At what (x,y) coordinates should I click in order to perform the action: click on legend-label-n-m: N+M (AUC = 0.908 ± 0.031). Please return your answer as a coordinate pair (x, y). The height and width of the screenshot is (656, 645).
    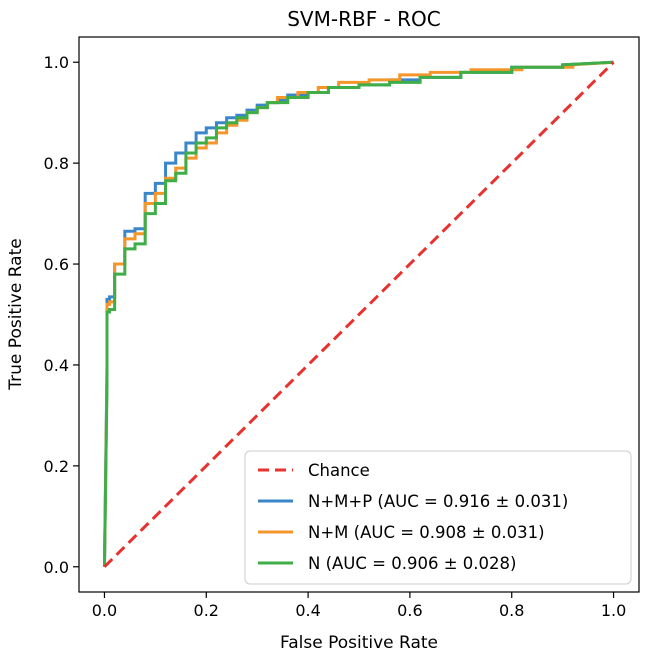
    Looking at the image, I should click on (426, 532).